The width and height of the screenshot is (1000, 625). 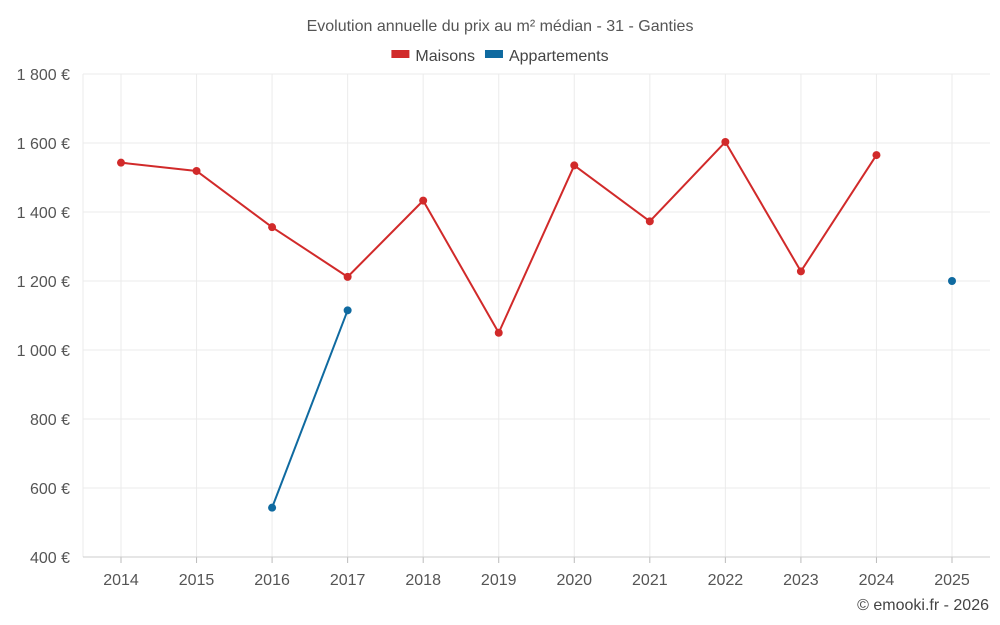 What do you see at coordinates (574, 580) in the screenshot?
I see `x-tick-label: 2020` at bounding box center [574, 580].